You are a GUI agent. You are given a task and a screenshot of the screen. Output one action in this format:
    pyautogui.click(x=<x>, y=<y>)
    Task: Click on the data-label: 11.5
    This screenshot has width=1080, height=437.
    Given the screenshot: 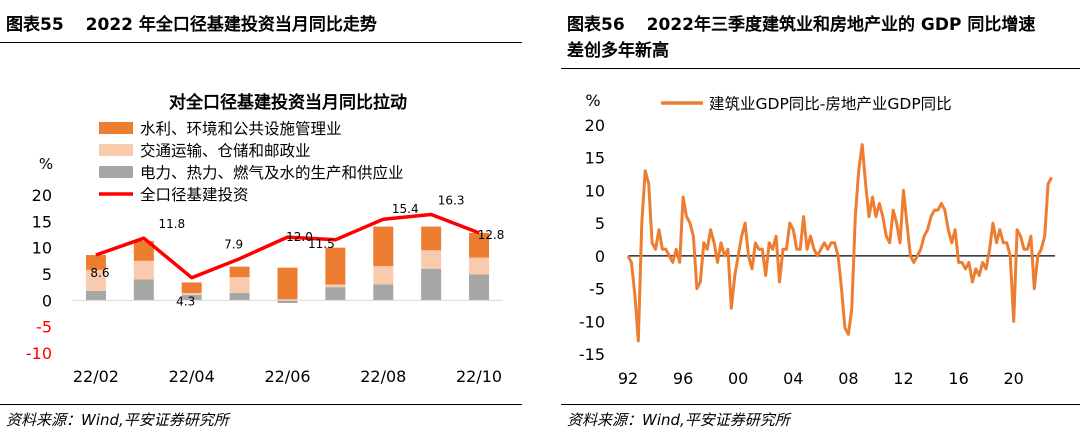 What is the action you would take?
    pyautogui.click(x=321, y=244)
    